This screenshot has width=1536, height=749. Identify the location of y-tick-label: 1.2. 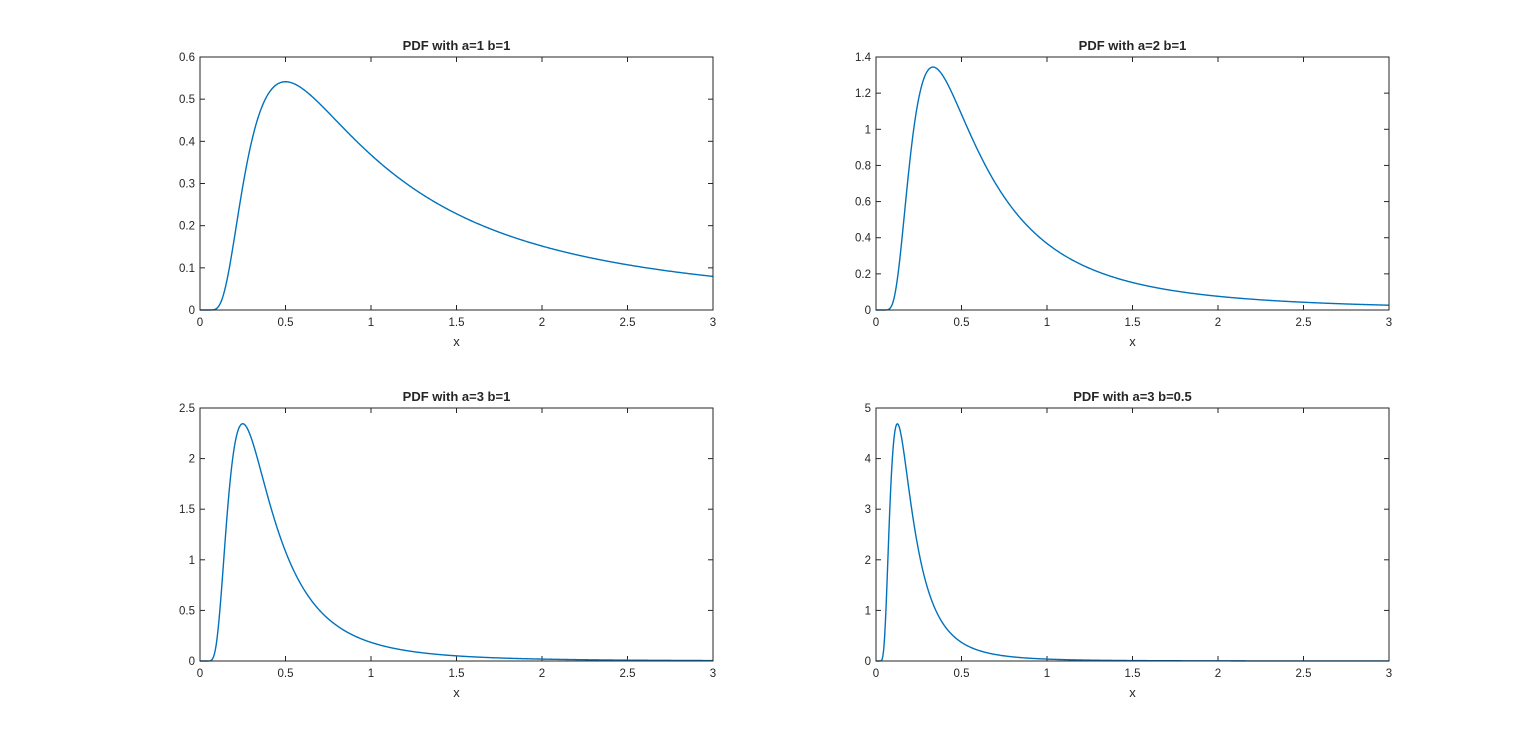
(863, 94).